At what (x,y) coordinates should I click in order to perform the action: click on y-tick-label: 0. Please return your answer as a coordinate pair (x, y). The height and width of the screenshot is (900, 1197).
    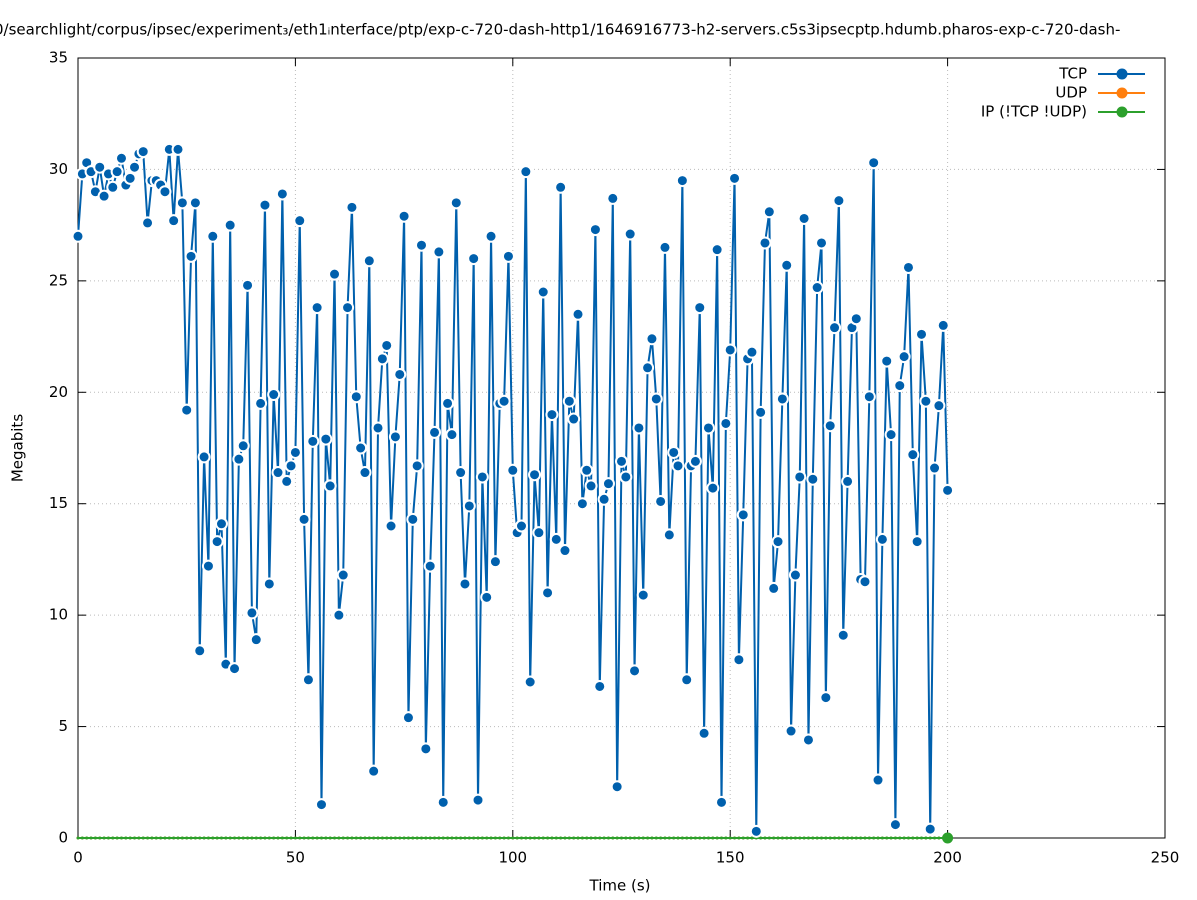
    Looking at the image, I should click on (63, 838).